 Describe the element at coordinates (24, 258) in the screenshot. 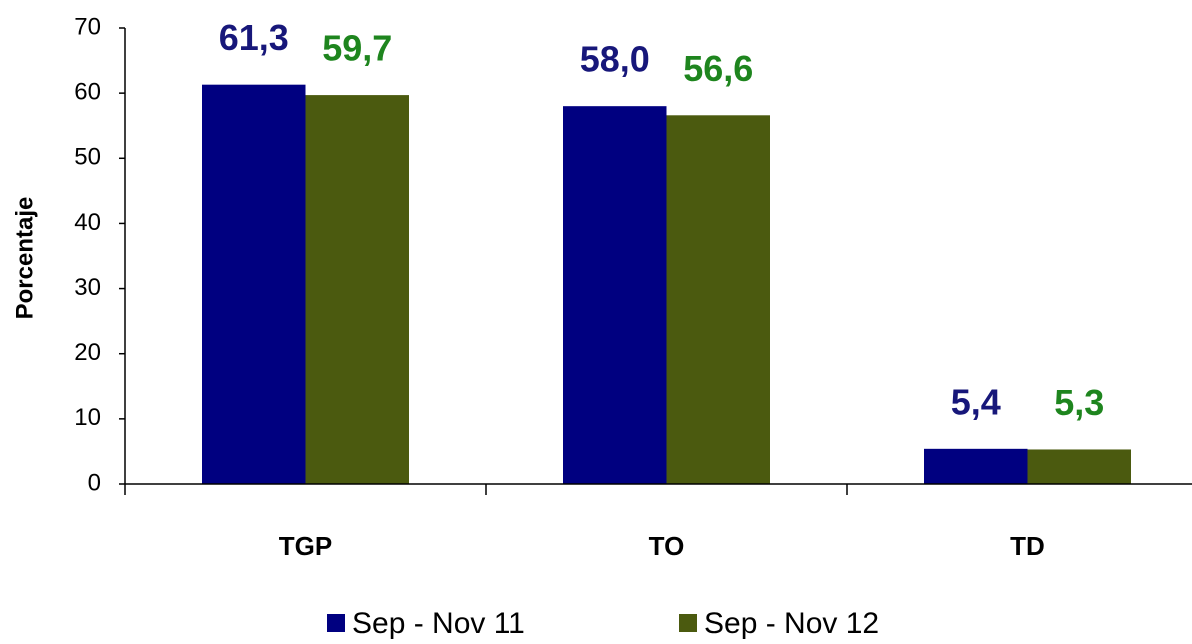

I see `y-axis-label: Porcentaje` at that location.